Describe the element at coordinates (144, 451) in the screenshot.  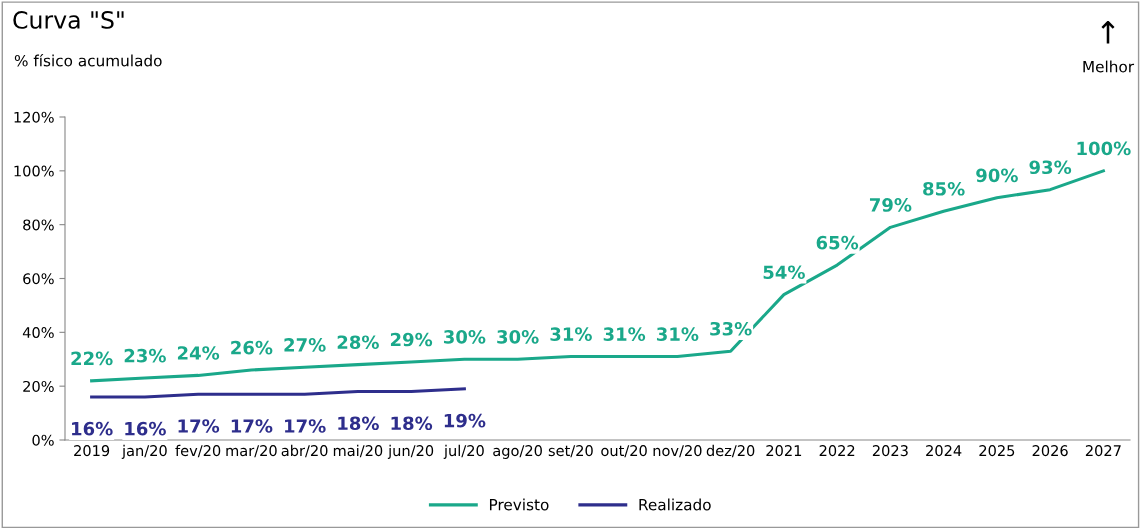
I see `x-tick-label: jan/20` at that location.